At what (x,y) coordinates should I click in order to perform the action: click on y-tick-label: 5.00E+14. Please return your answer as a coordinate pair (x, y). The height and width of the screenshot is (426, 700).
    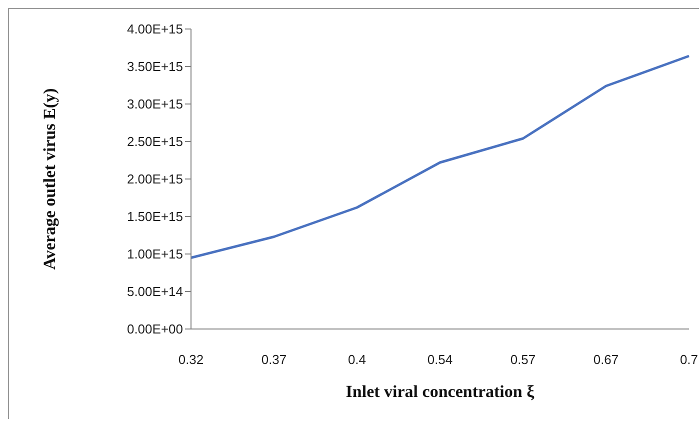
    Looking at the image, I should click on (154, 292).